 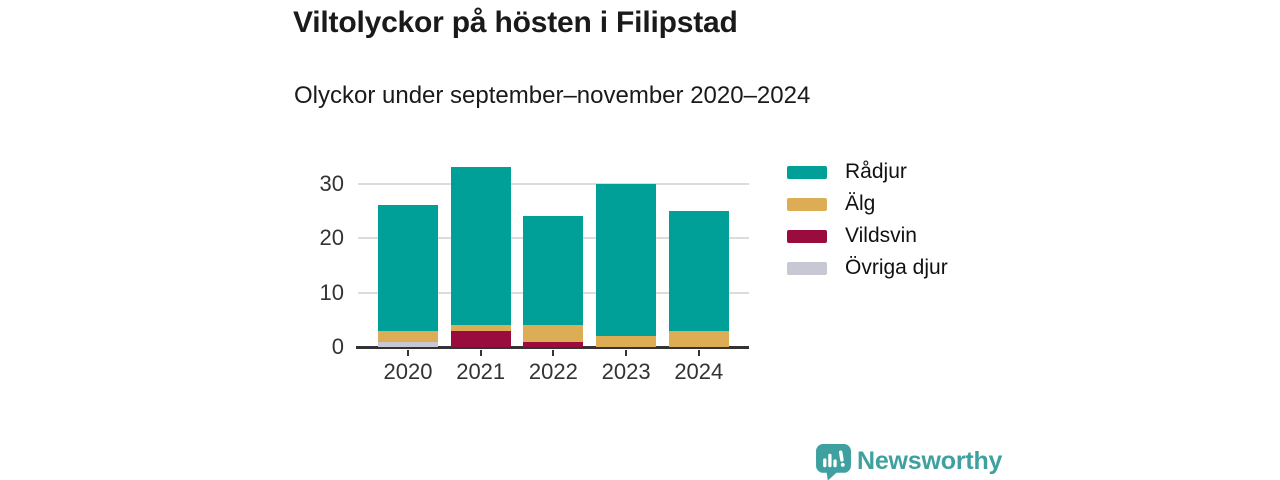 What do you see at coordinates (699, 371) in the screenshot?
I see `x-axis-tick-label: 2024` at bounding box center [699, 371].